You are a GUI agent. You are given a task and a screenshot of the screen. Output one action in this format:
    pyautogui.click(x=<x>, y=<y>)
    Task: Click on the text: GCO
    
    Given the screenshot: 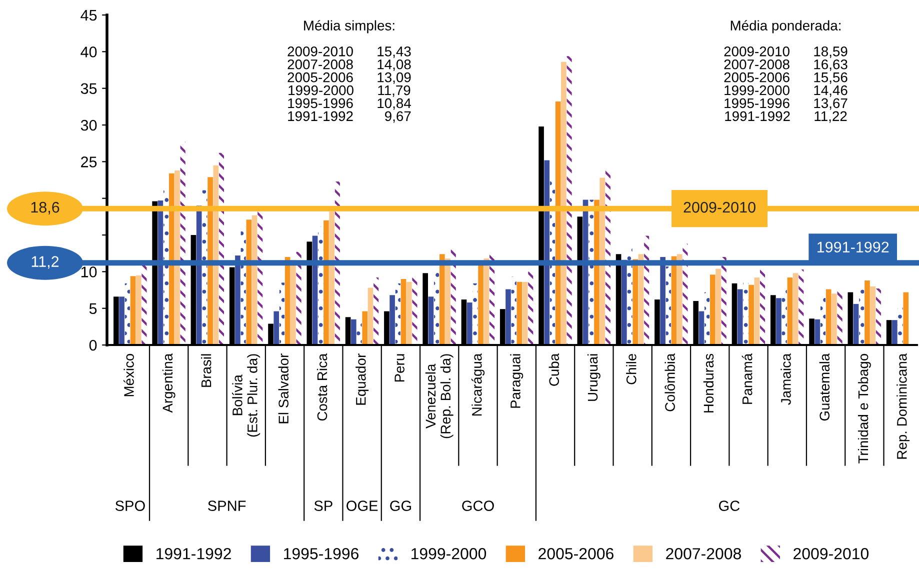 What is the action you would take?
    pyautogui.click(x=478, y=505)
    